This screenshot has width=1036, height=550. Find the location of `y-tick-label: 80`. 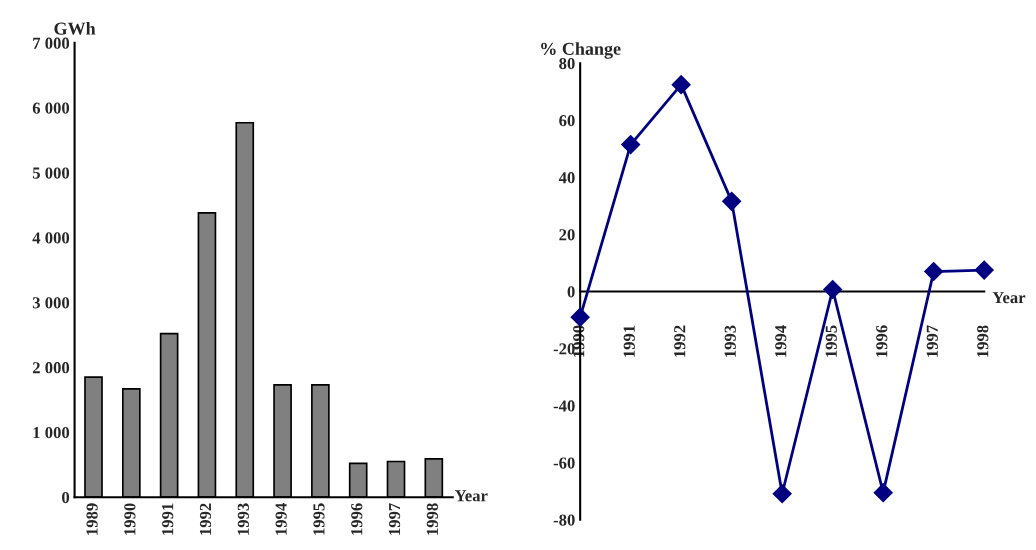

y-tick-label: 80 is located at coordinates (567, 63).